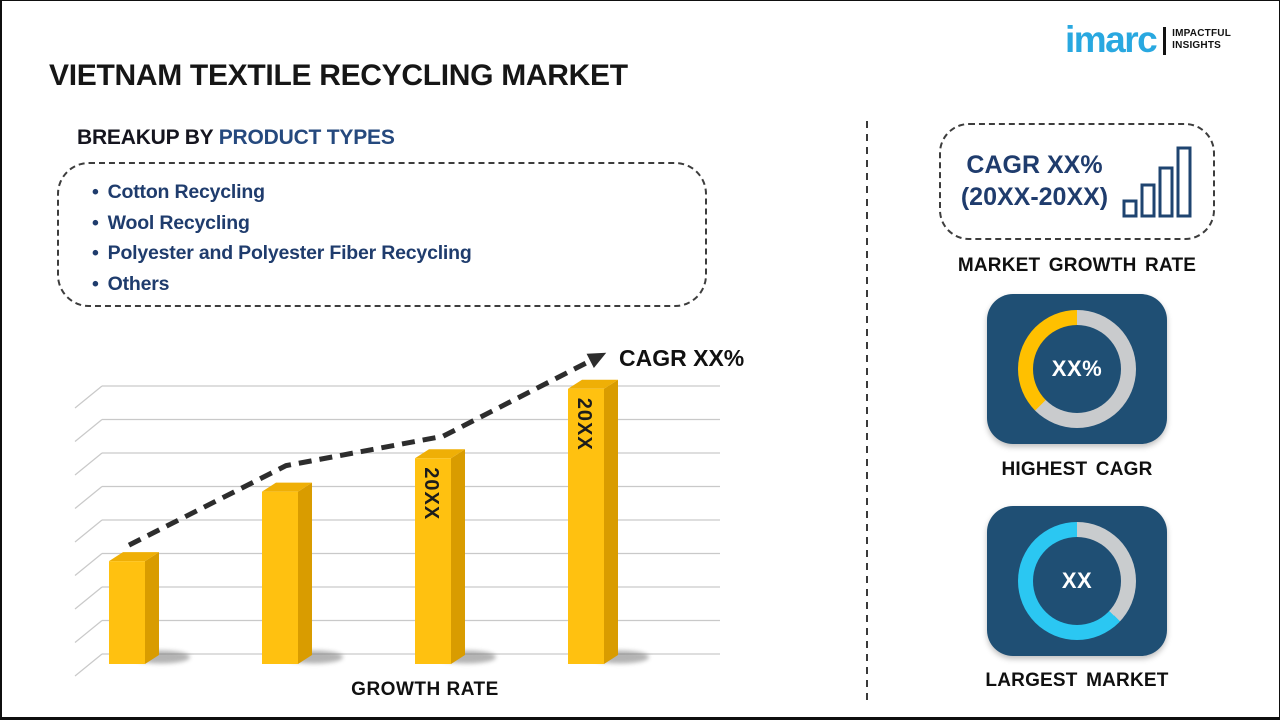  I want to click on vertical-dashed-divider, so click(867, 413).